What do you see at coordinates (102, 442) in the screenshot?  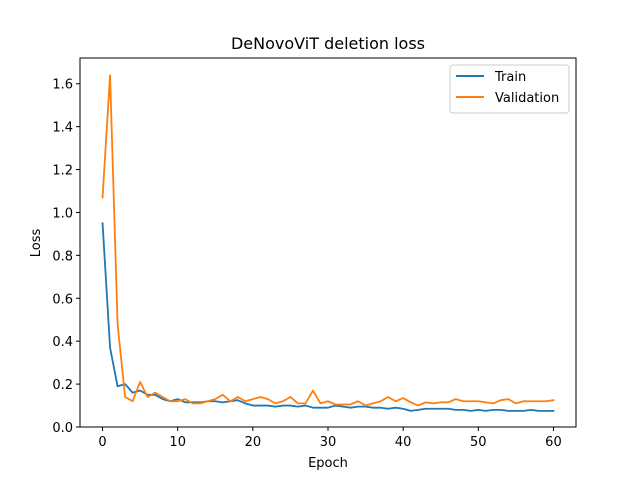 I see `x-tick-label: 0` at bounding box center [102, 442].